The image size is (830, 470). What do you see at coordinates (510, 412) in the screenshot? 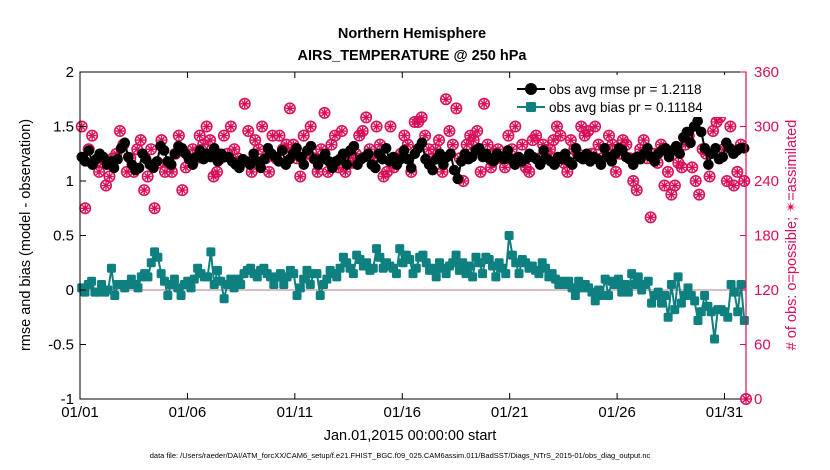
I see `x-tick-label: 01/21` at bounding box center [510, 412].